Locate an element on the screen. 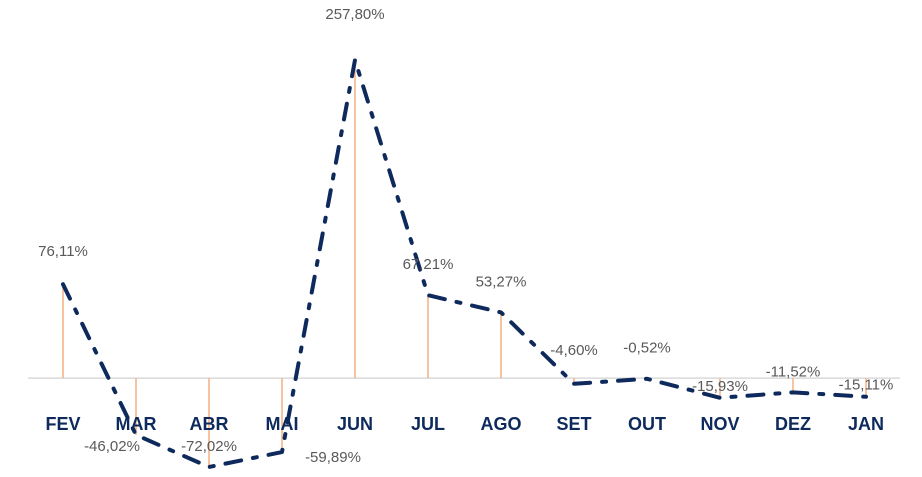 The width and height of the screenshot is (922, 477). x-tick-label: ABR is located at coordinates (209, 424).